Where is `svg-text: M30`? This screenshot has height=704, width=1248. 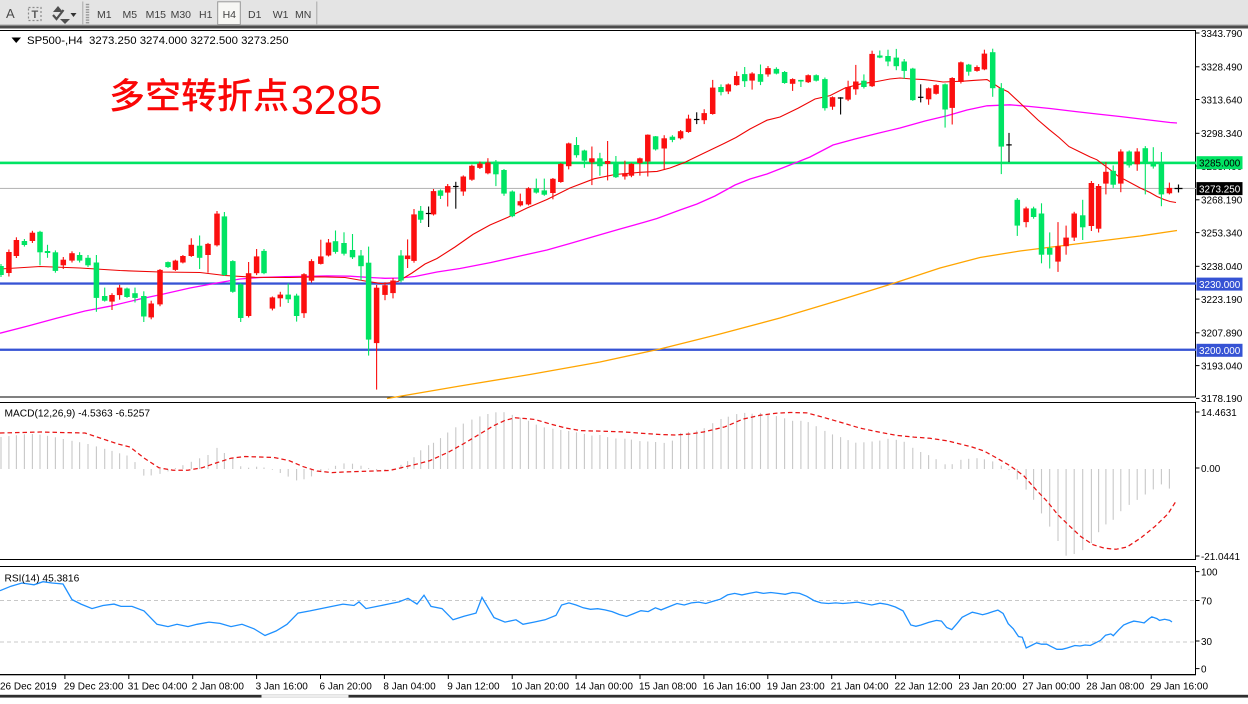 svg-text: M30 is located at coordinates (181, 15).